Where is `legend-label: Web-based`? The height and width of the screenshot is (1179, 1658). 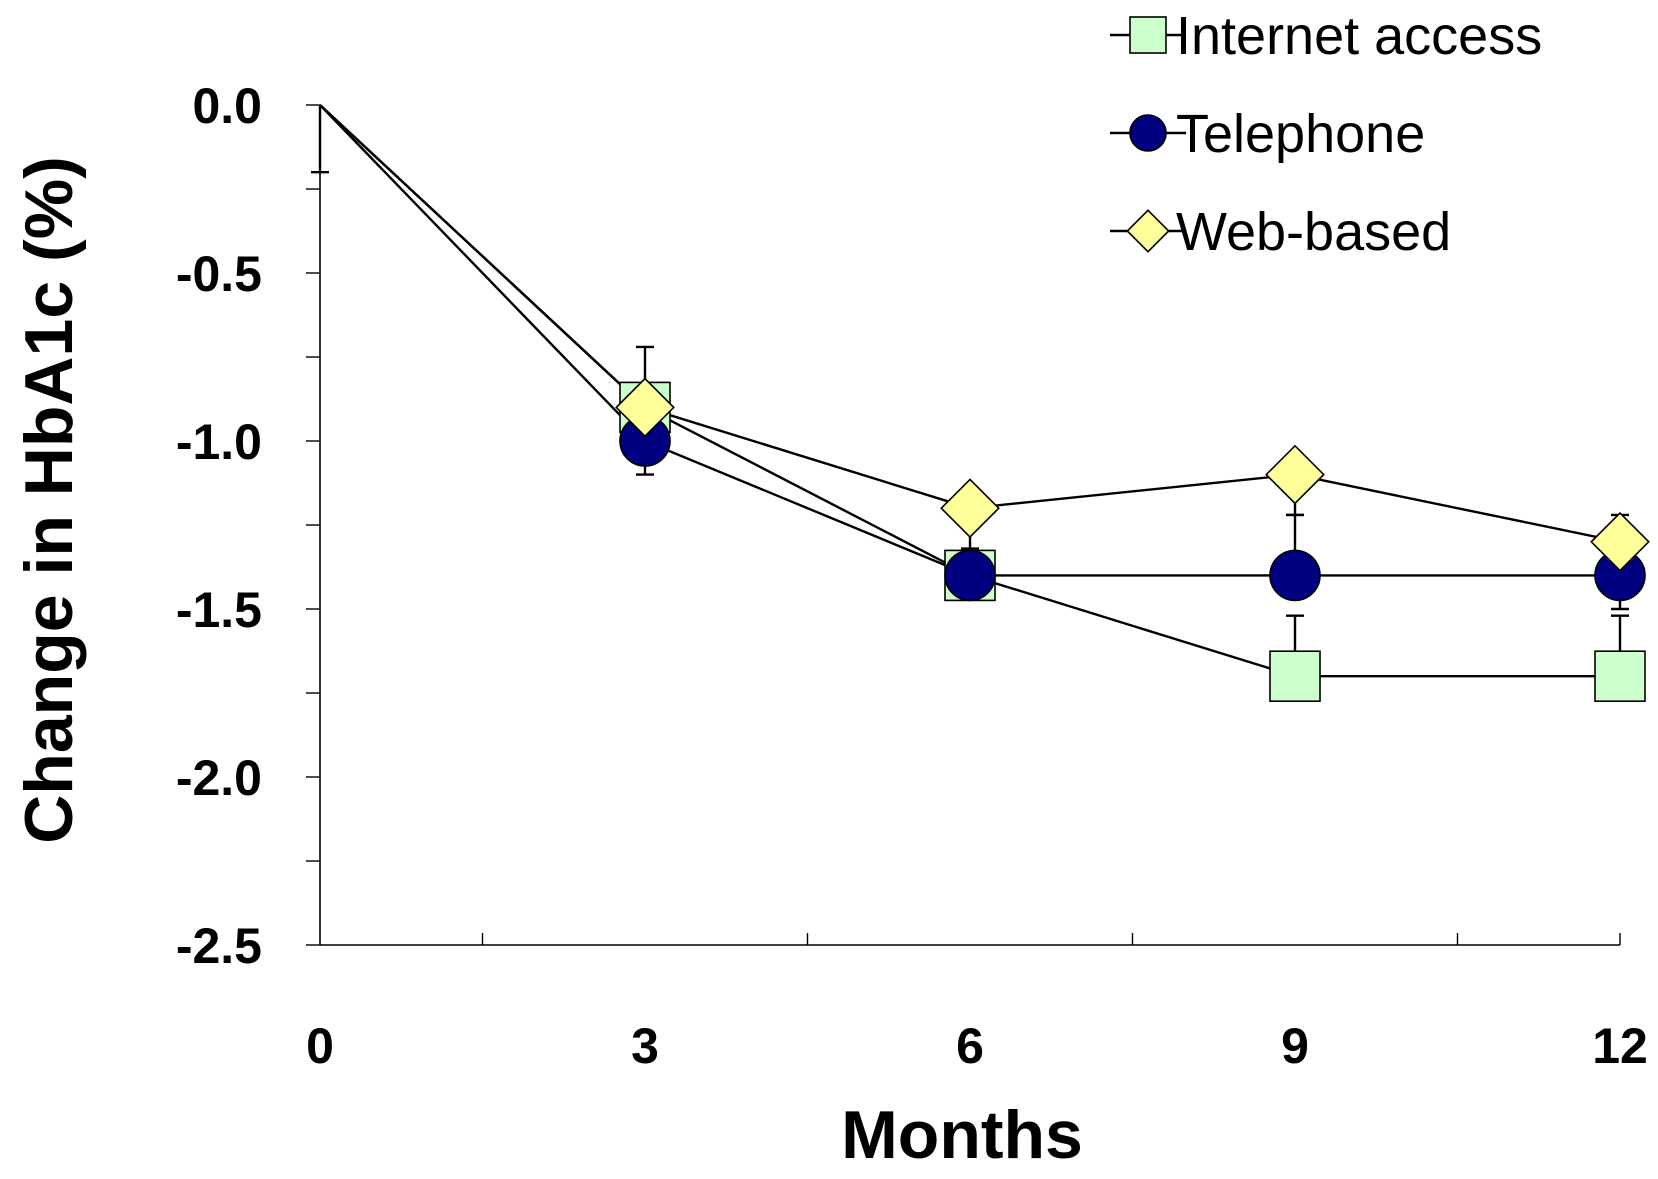
legend-label: Web-based is located at coordinates (1313, 232).